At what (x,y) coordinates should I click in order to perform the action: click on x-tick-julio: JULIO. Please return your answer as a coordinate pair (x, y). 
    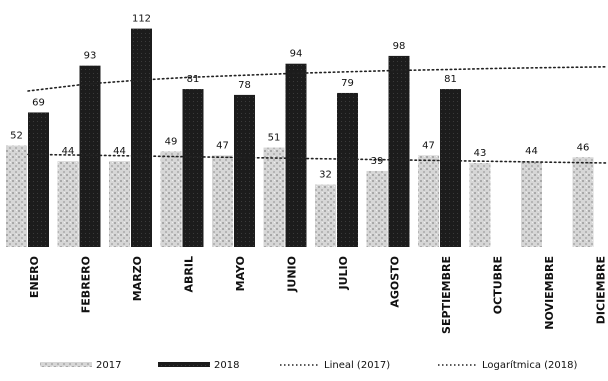
    Looking at the image, I should click on (343, 273).